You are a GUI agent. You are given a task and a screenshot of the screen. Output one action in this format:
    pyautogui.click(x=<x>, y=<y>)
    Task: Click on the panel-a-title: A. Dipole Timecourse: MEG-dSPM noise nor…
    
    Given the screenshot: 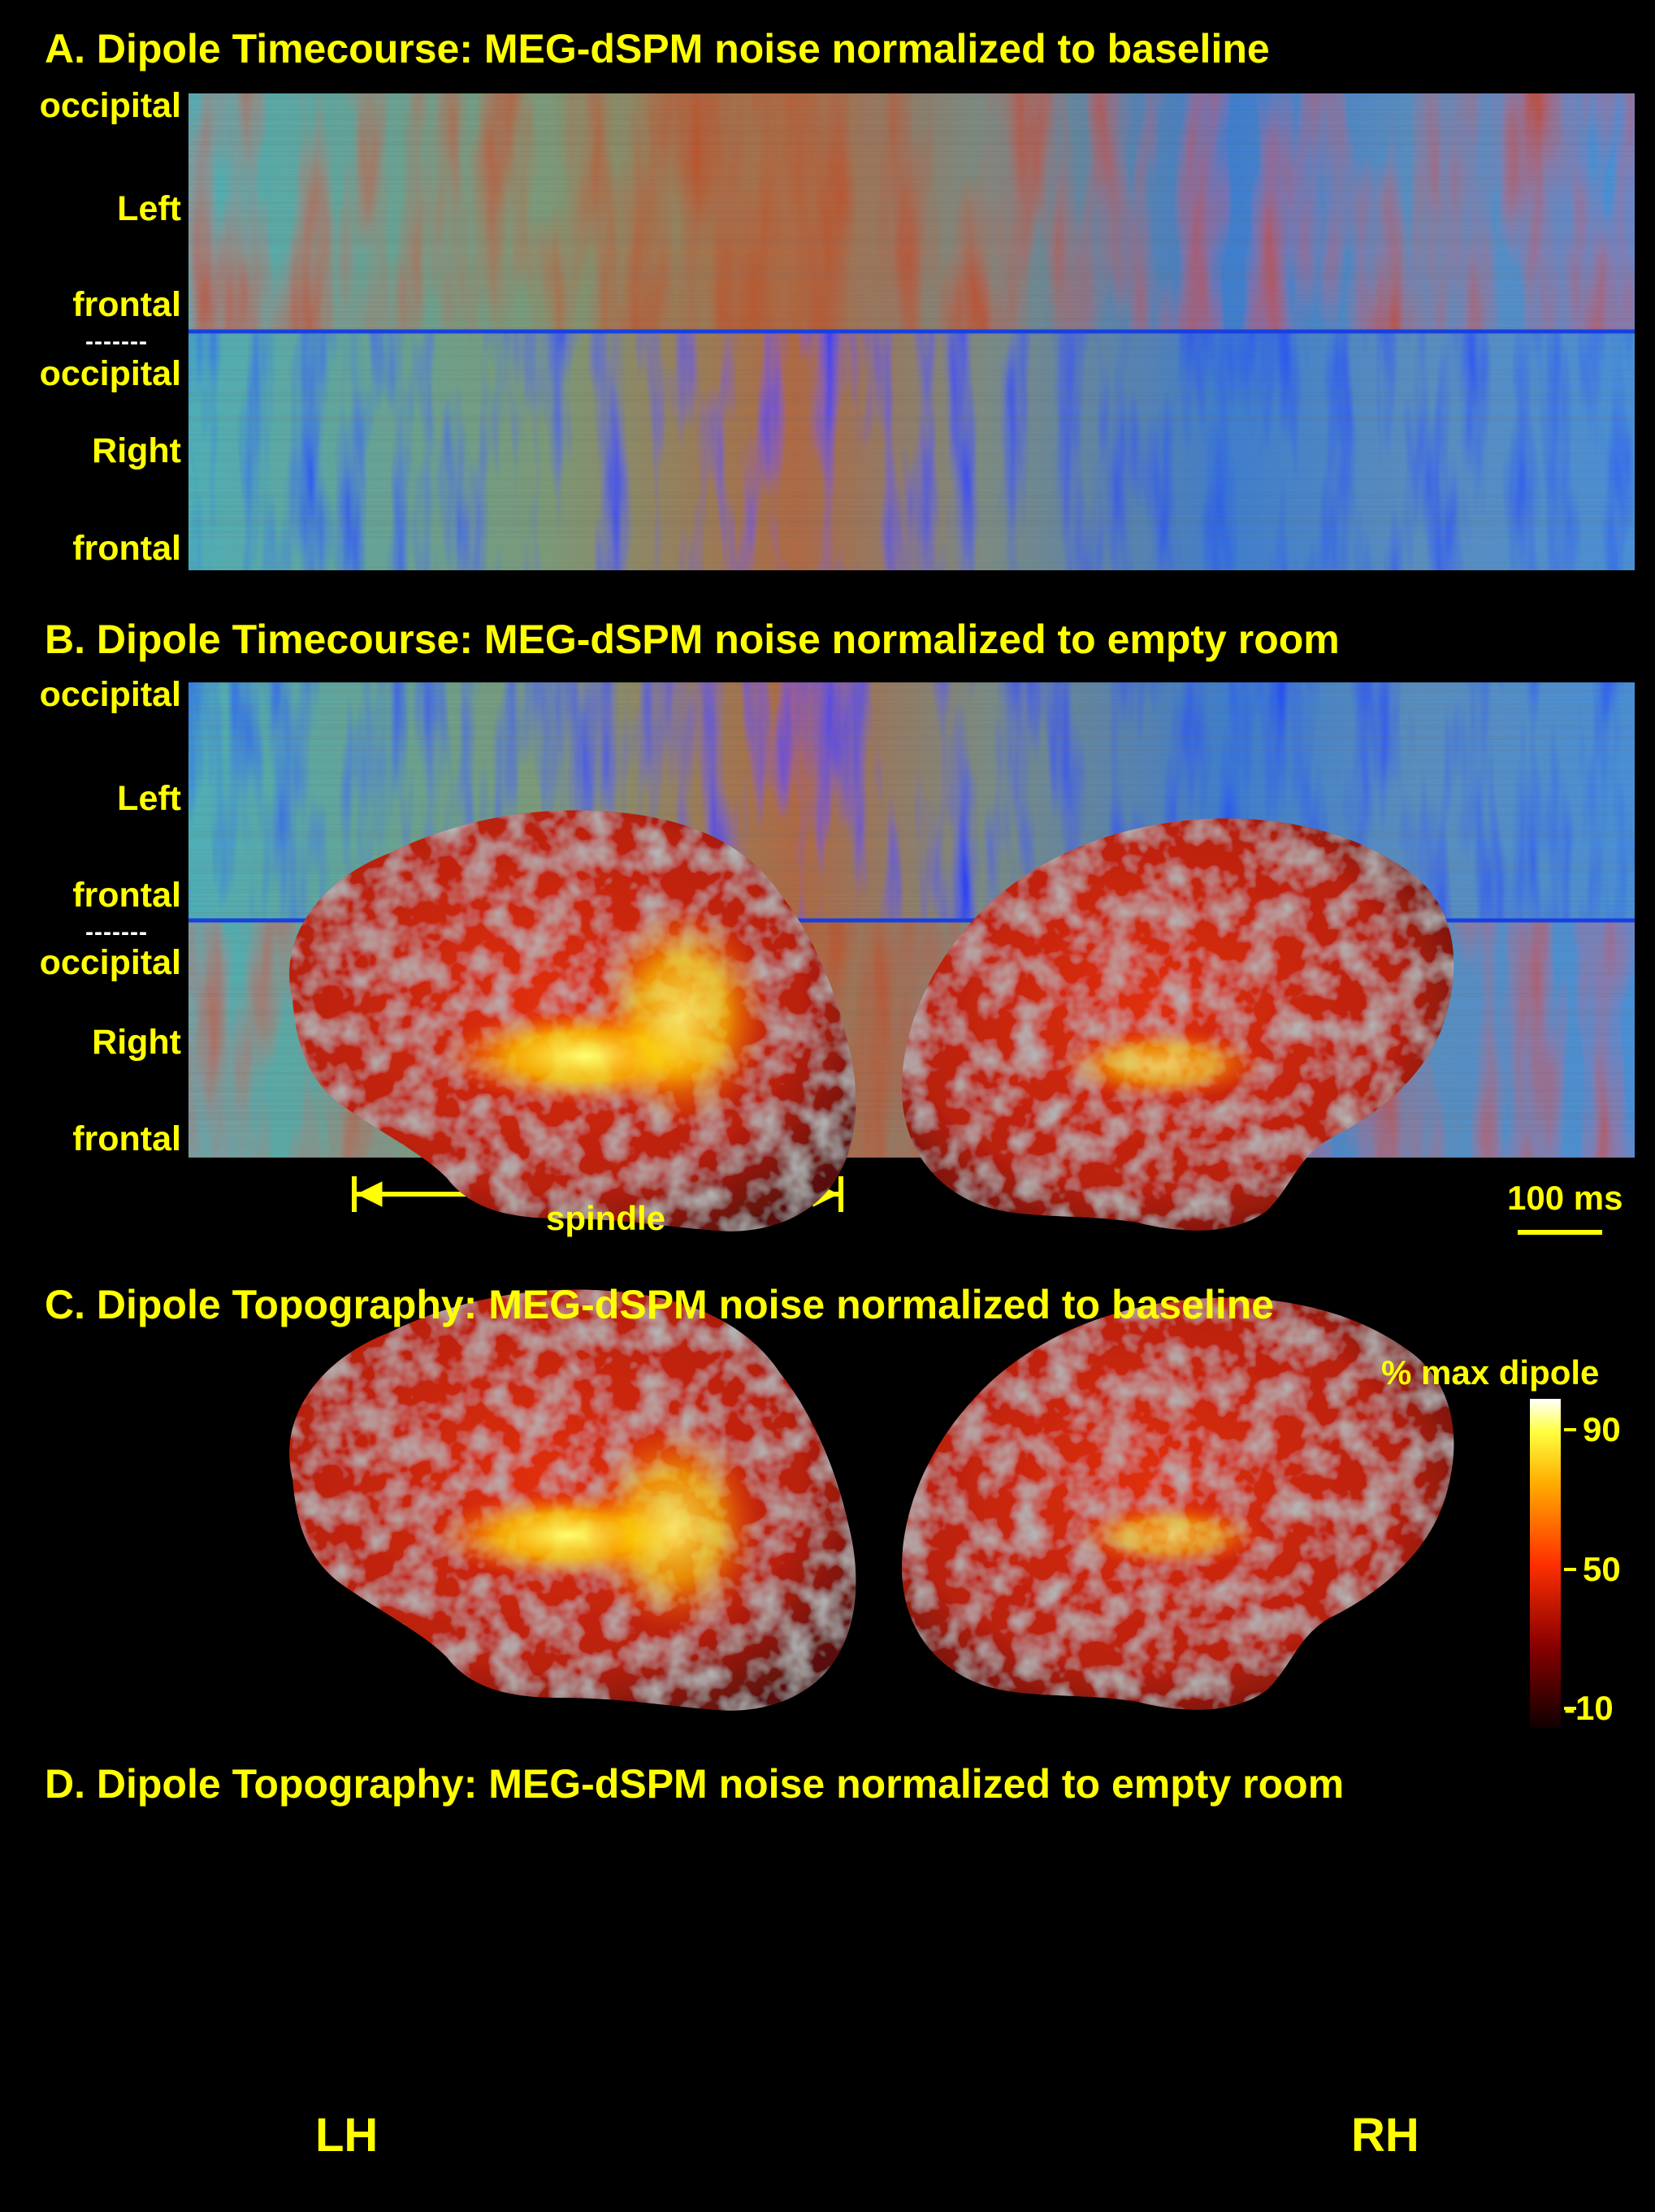 What is the action you would take?
    pyautogui.click(x=657, y=48)
    